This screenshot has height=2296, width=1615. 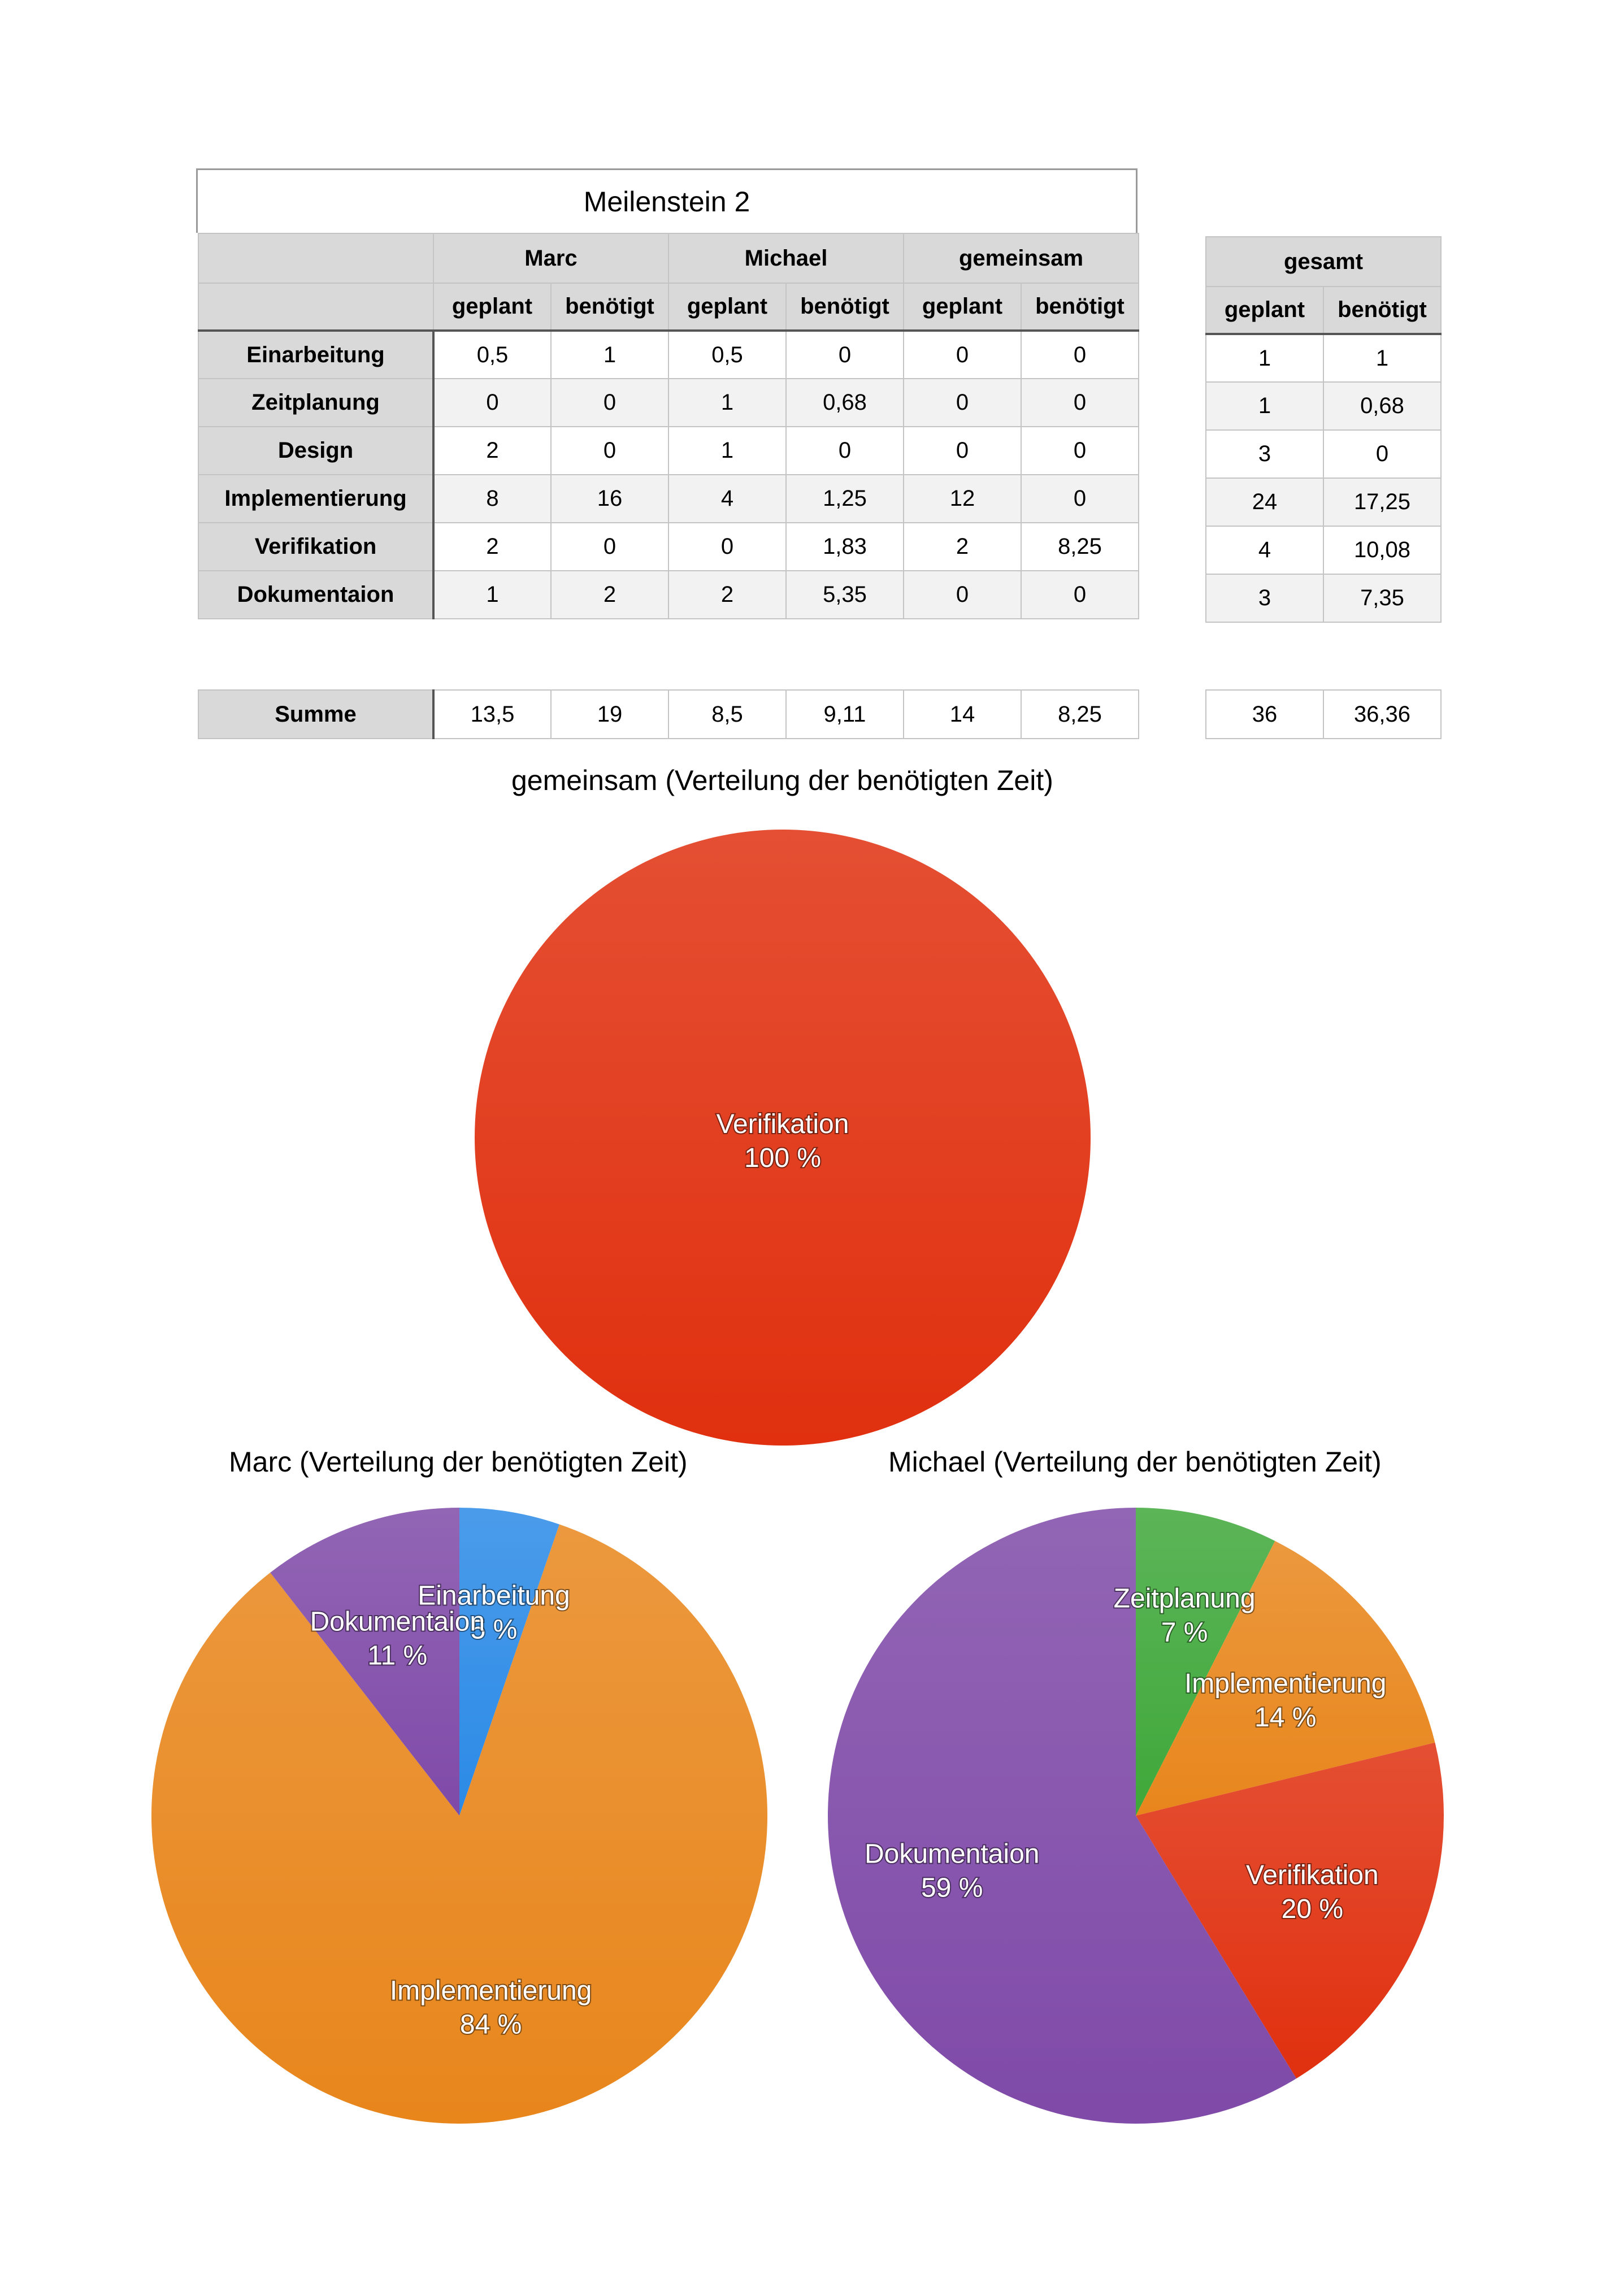 What do you see at coordinates (610, 714) in the screenshot?
I see `sum-cell: 19` at bounding box center [610, 714].